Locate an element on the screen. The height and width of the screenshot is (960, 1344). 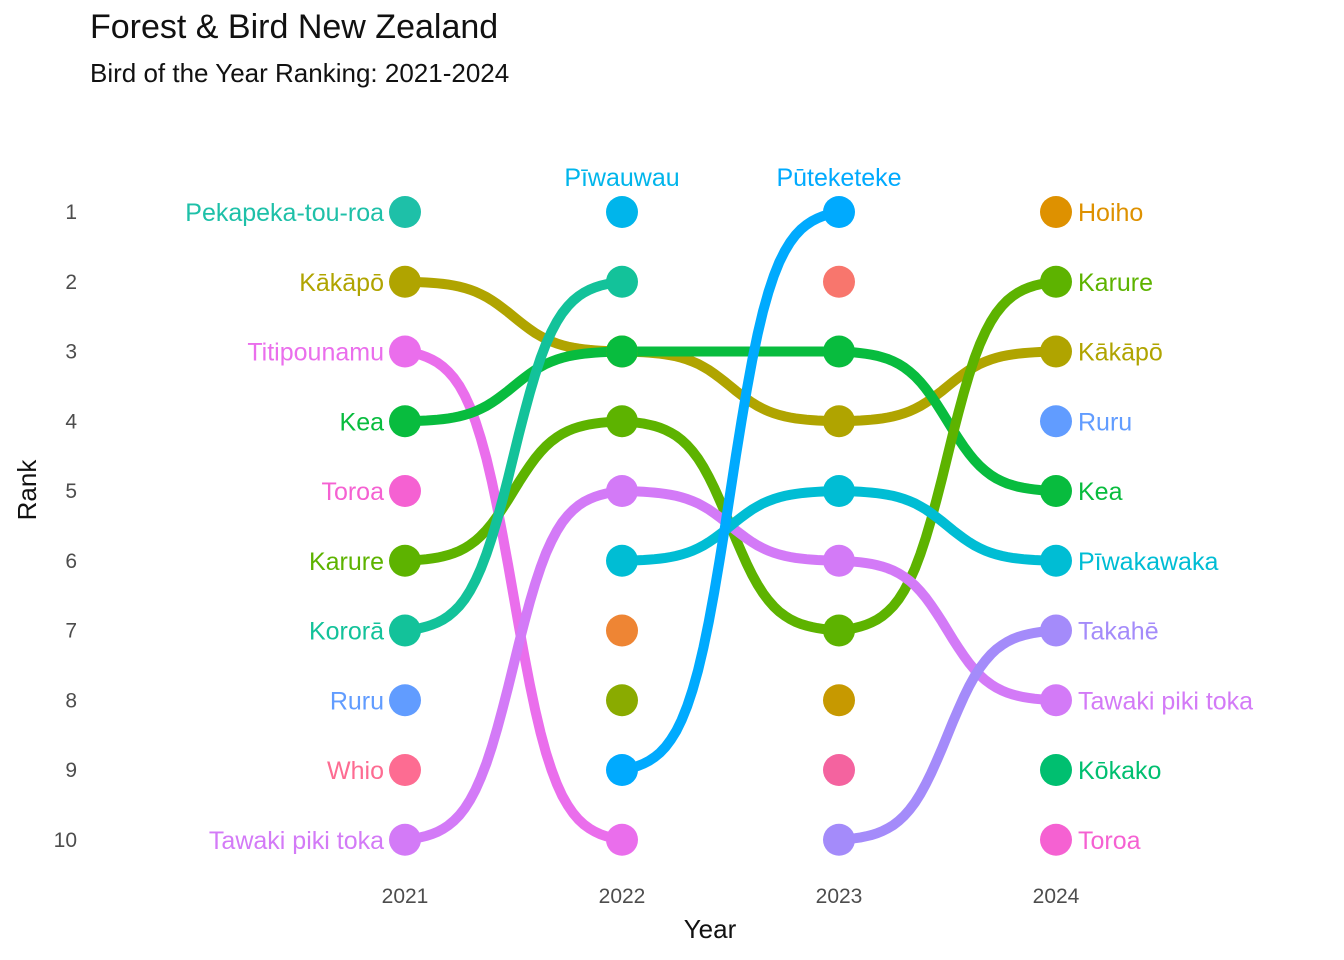
y-tick-label-7: 7 is located at coordinates (71, 631).